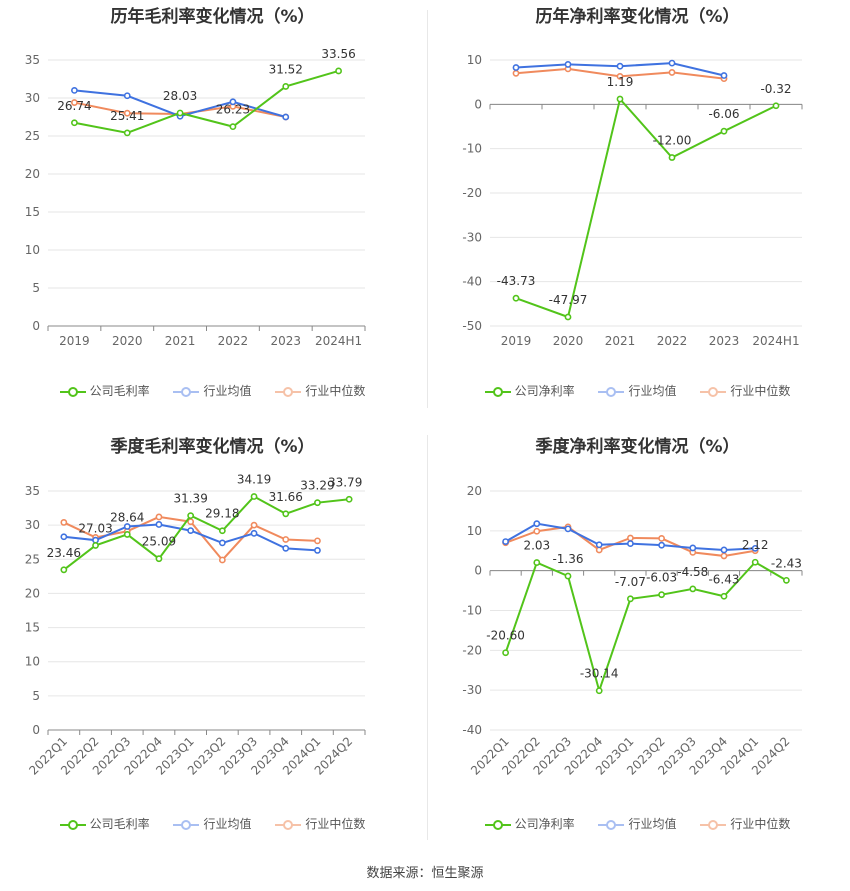 This screenshot has width=850, height=891. I want to click on data-label: -43.73, so click(516, 281).